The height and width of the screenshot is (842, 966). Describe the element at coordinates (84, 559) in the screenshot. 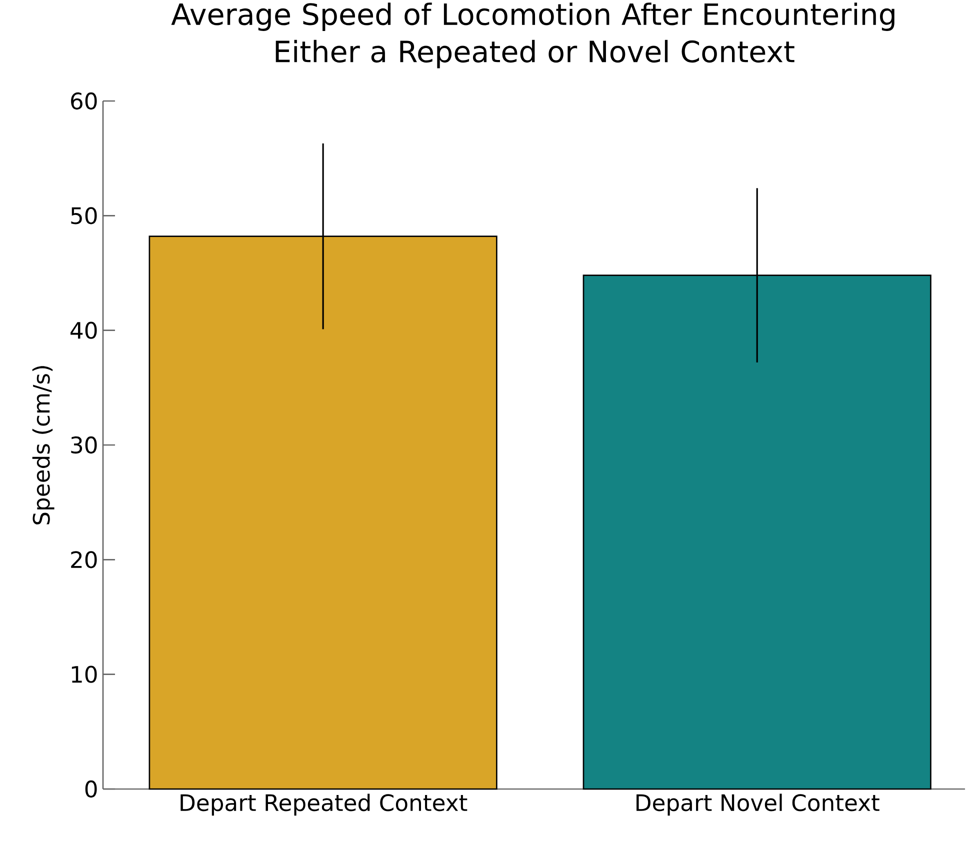

I see `y-tick-label: 20` at that location.